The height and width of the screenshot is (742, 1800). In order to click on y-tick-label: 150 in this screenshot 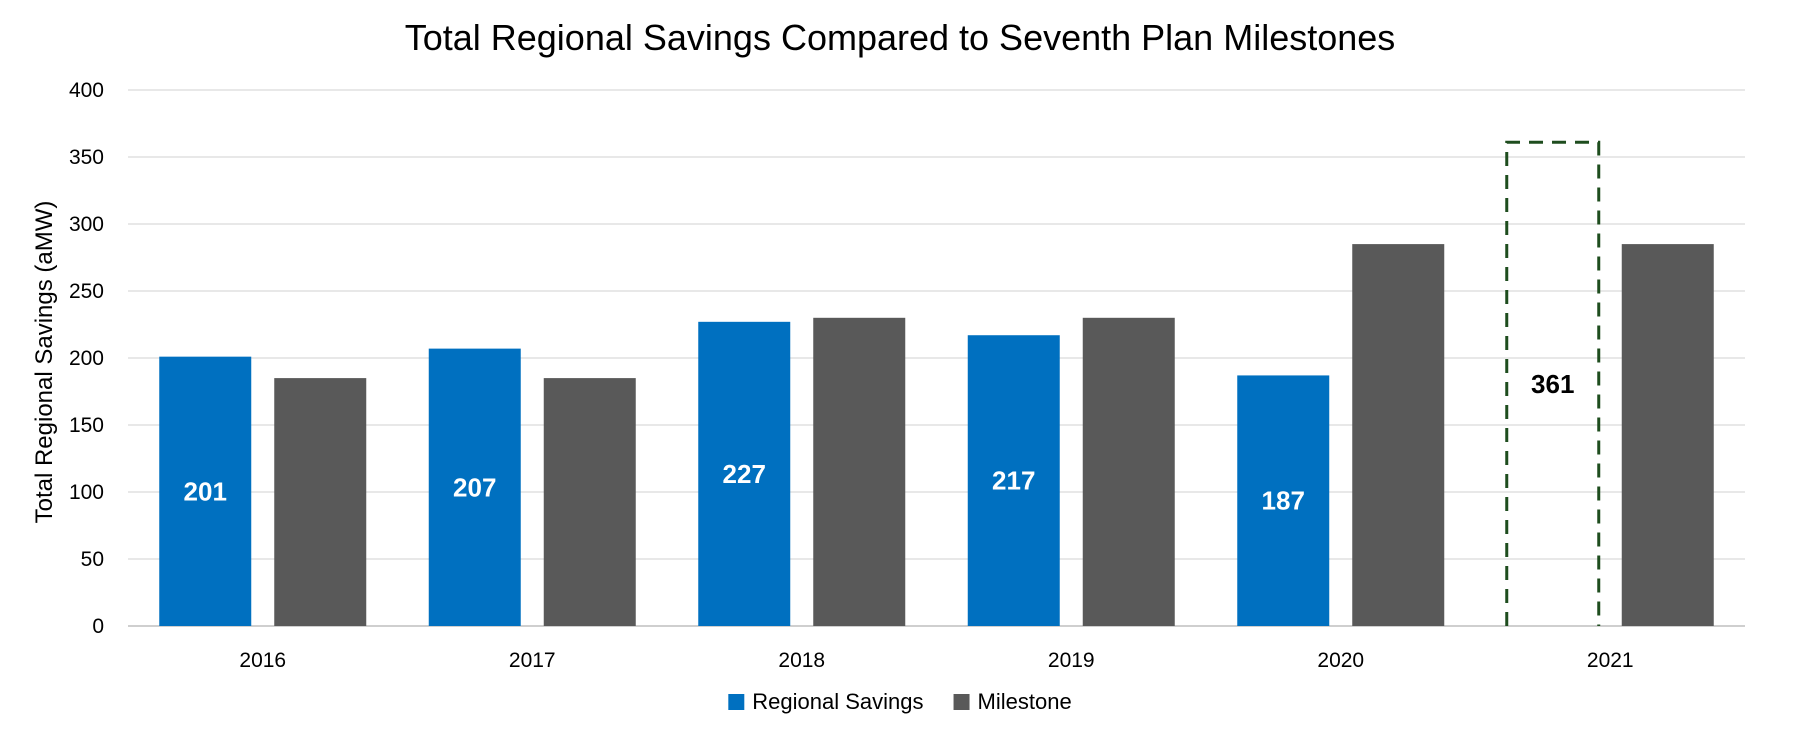, I will do `click(86, 425)`.